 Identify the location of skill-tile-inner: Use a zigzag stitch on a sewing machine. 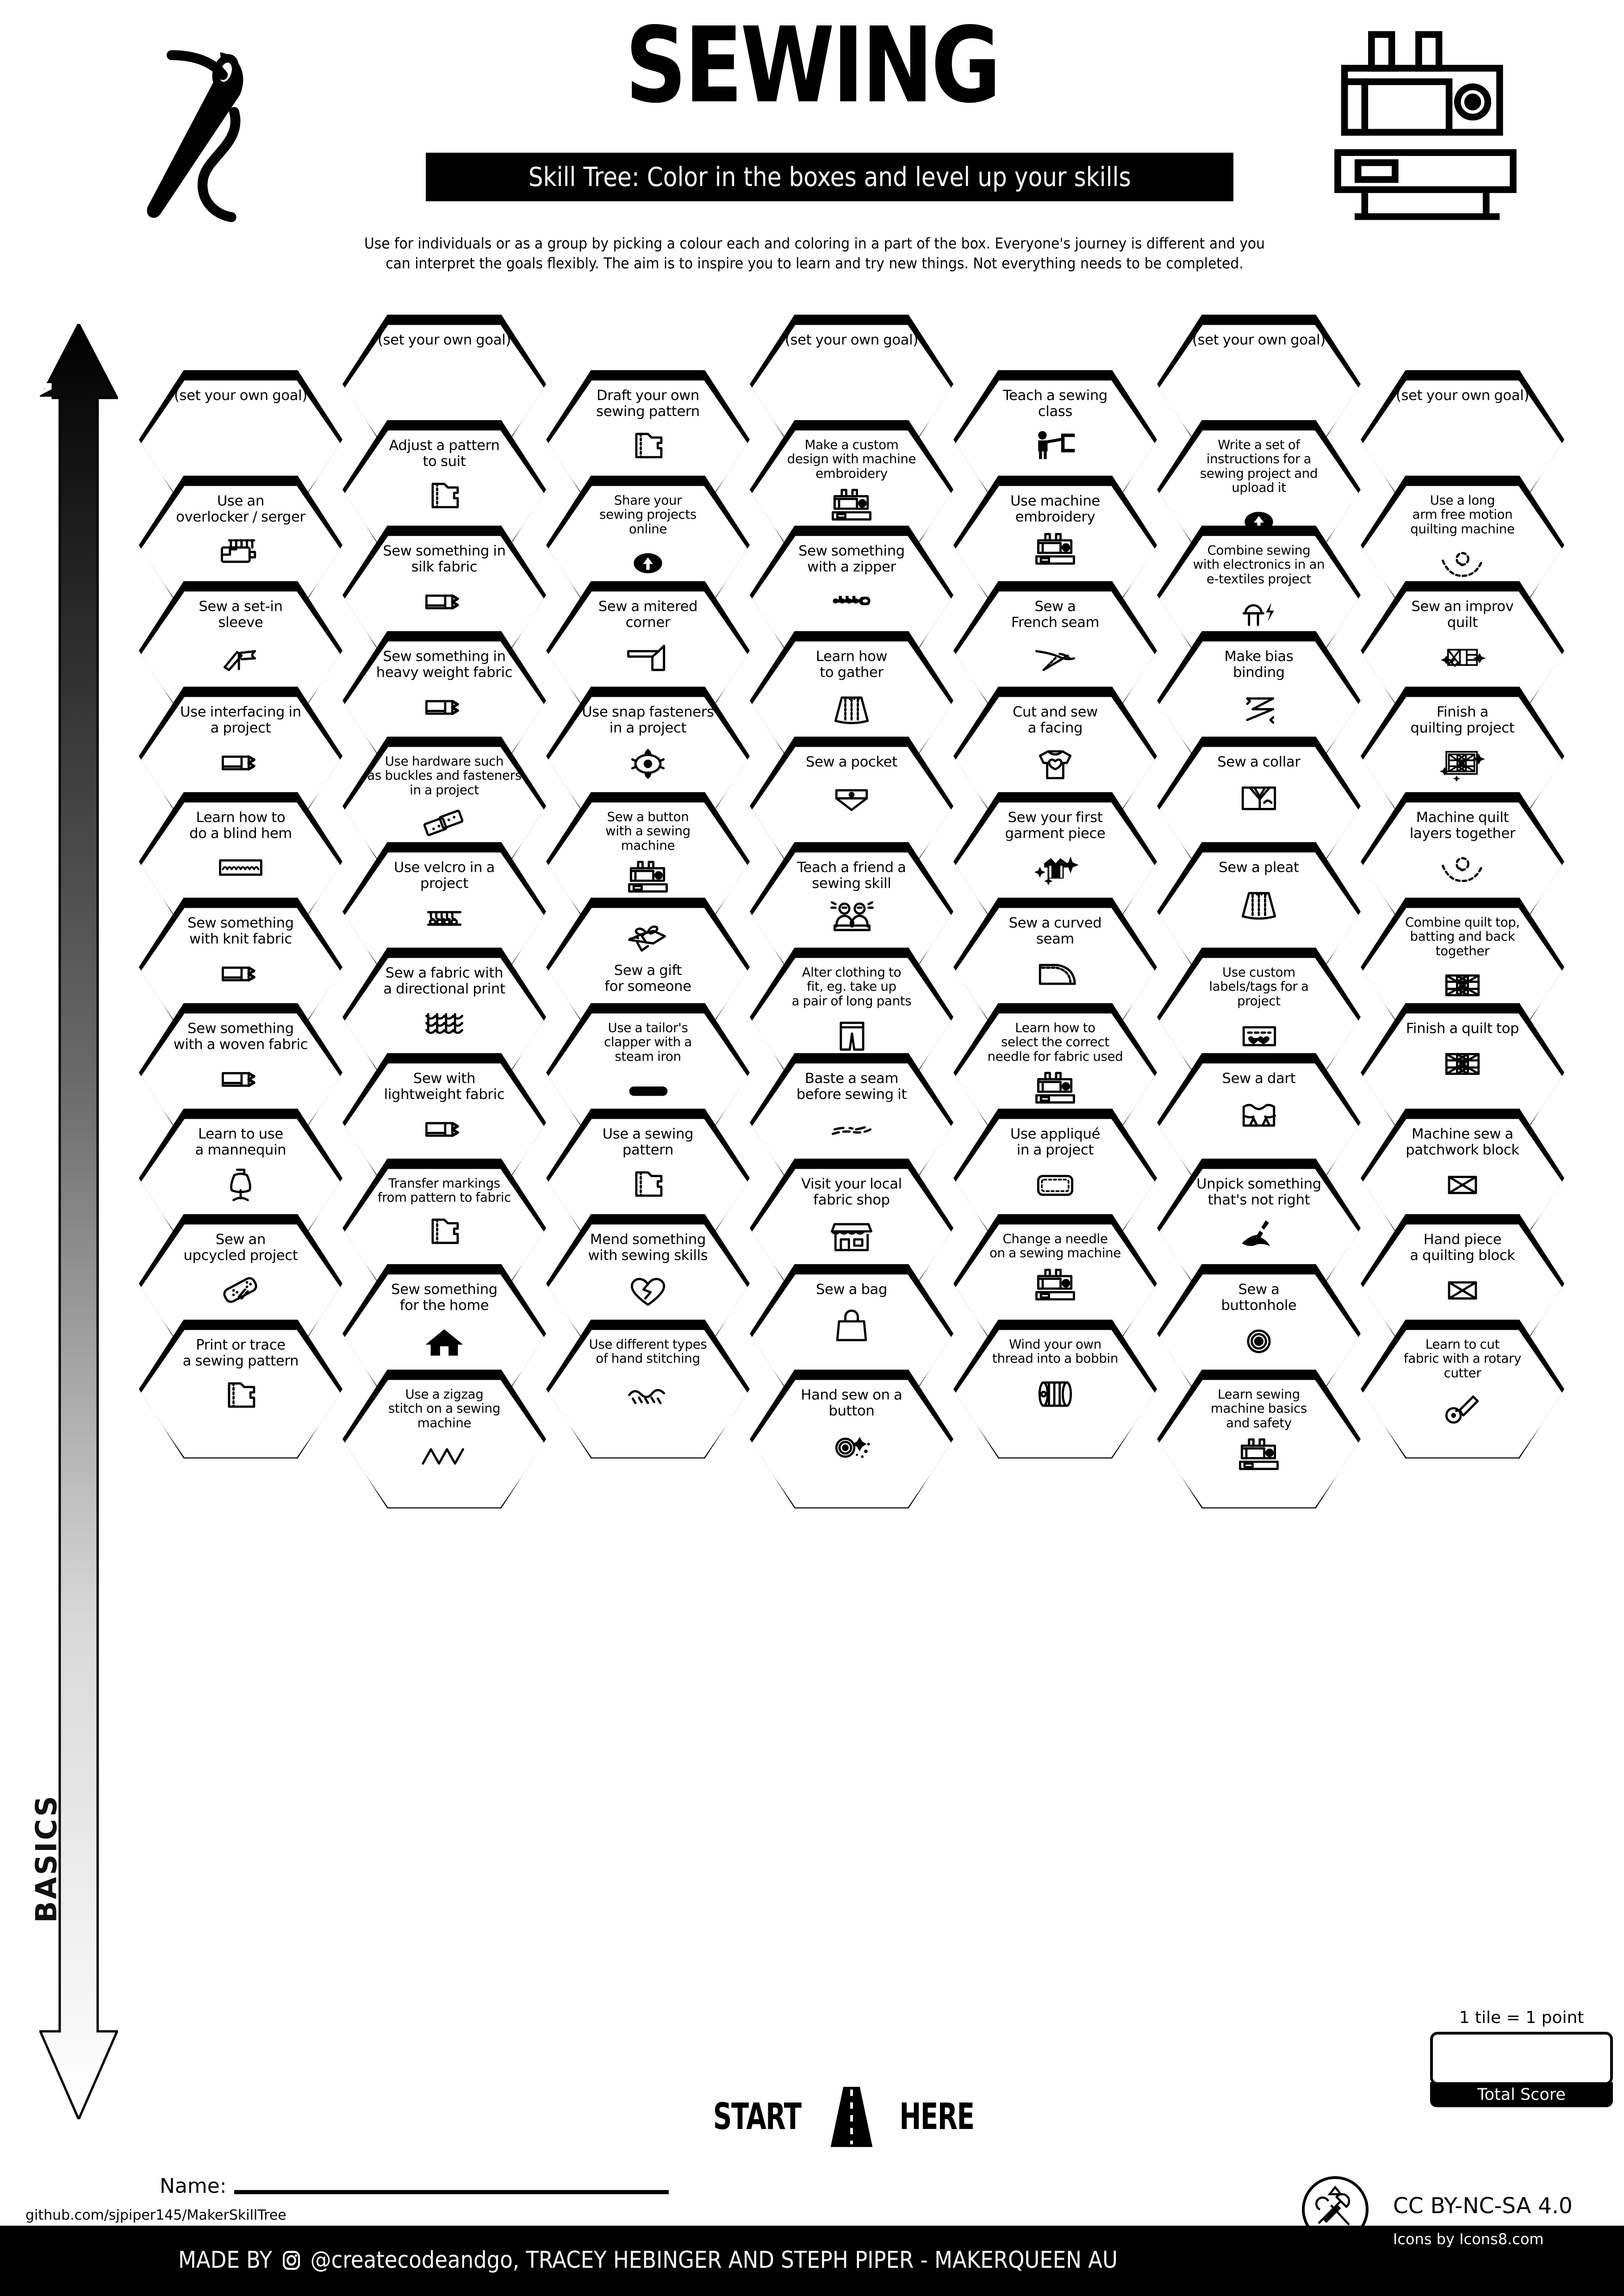
(444, 1444).